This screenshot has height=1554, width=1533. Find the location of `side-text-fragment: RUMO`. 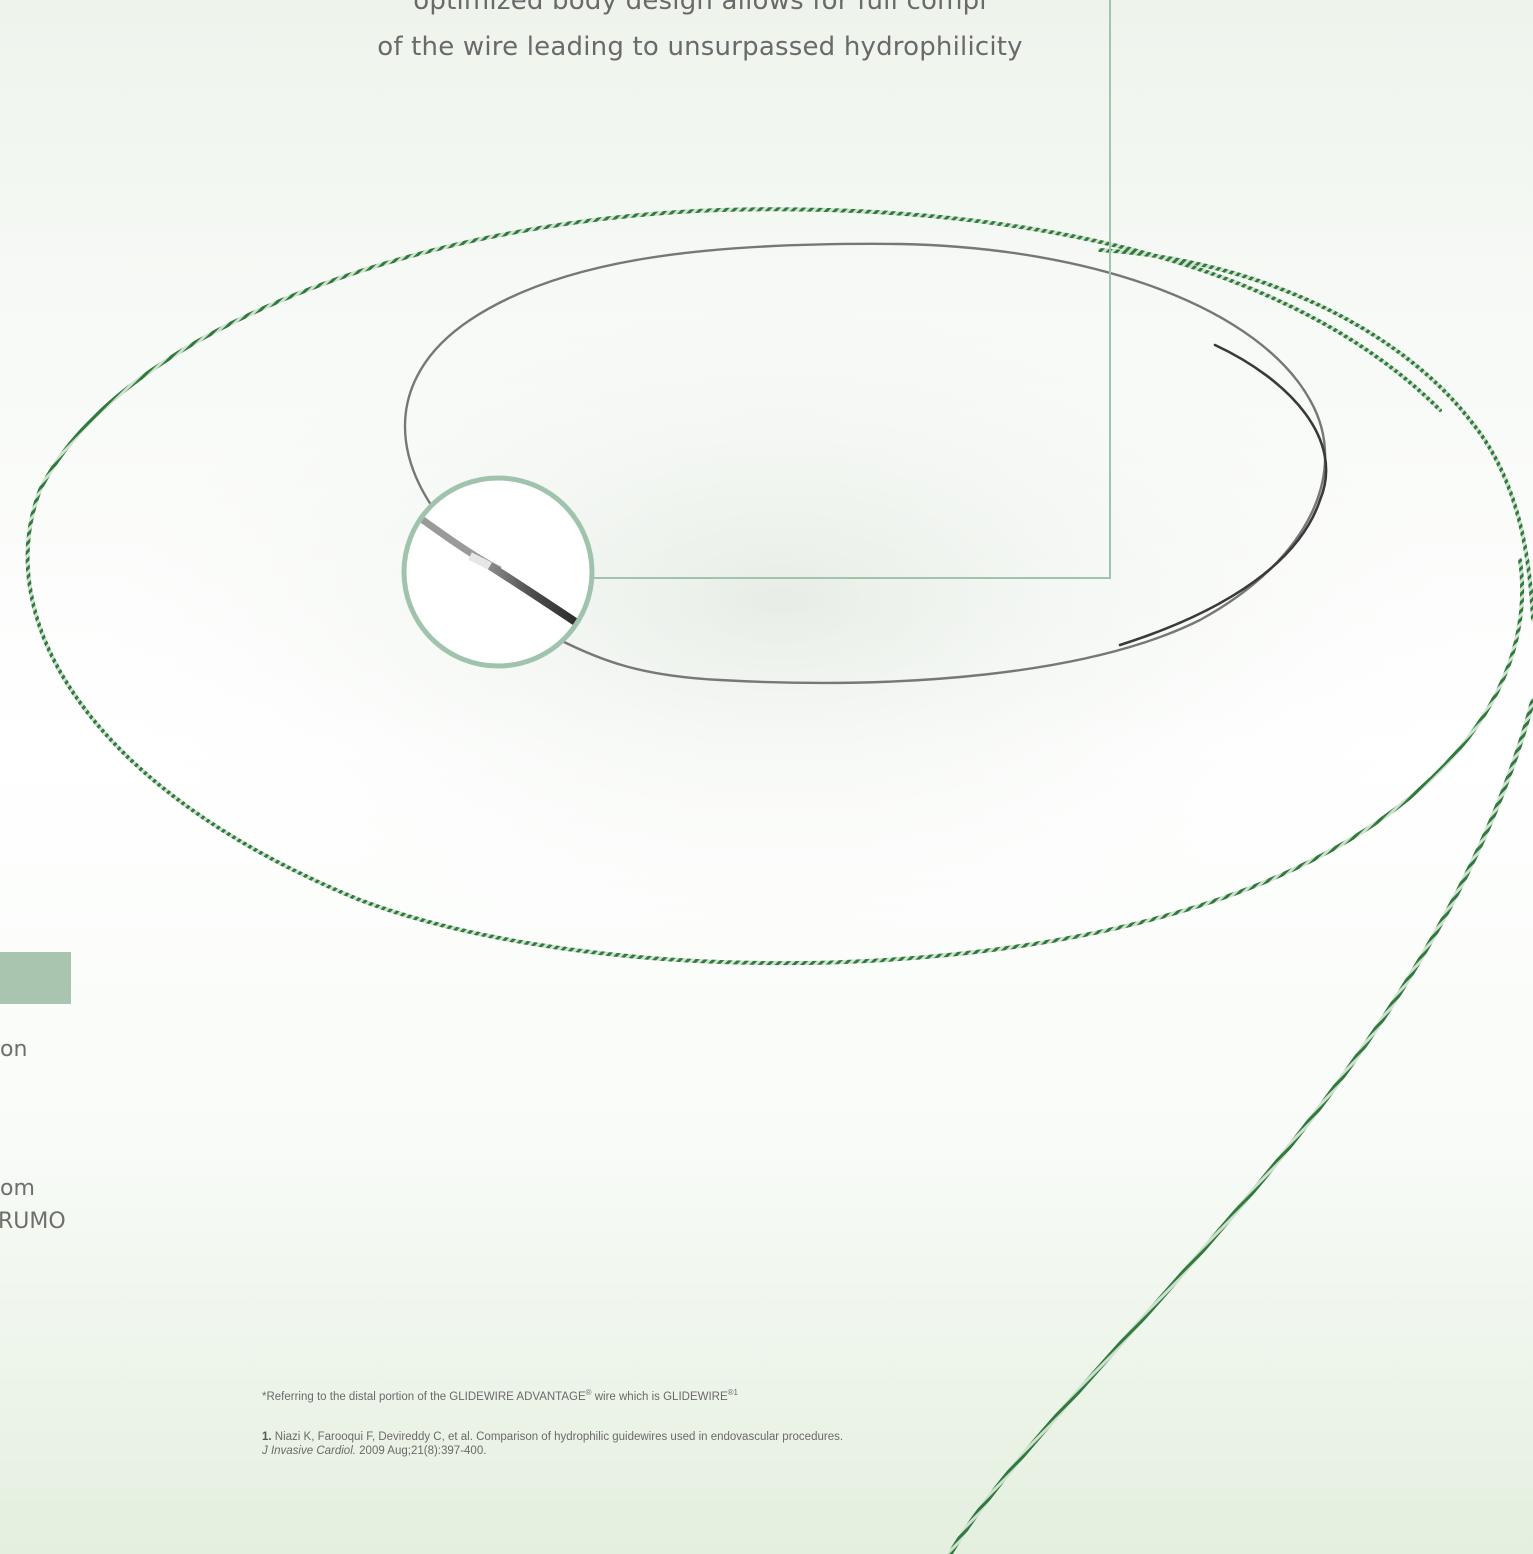

side-text-fragment: RUMO is located at coordinates (33, 1221).